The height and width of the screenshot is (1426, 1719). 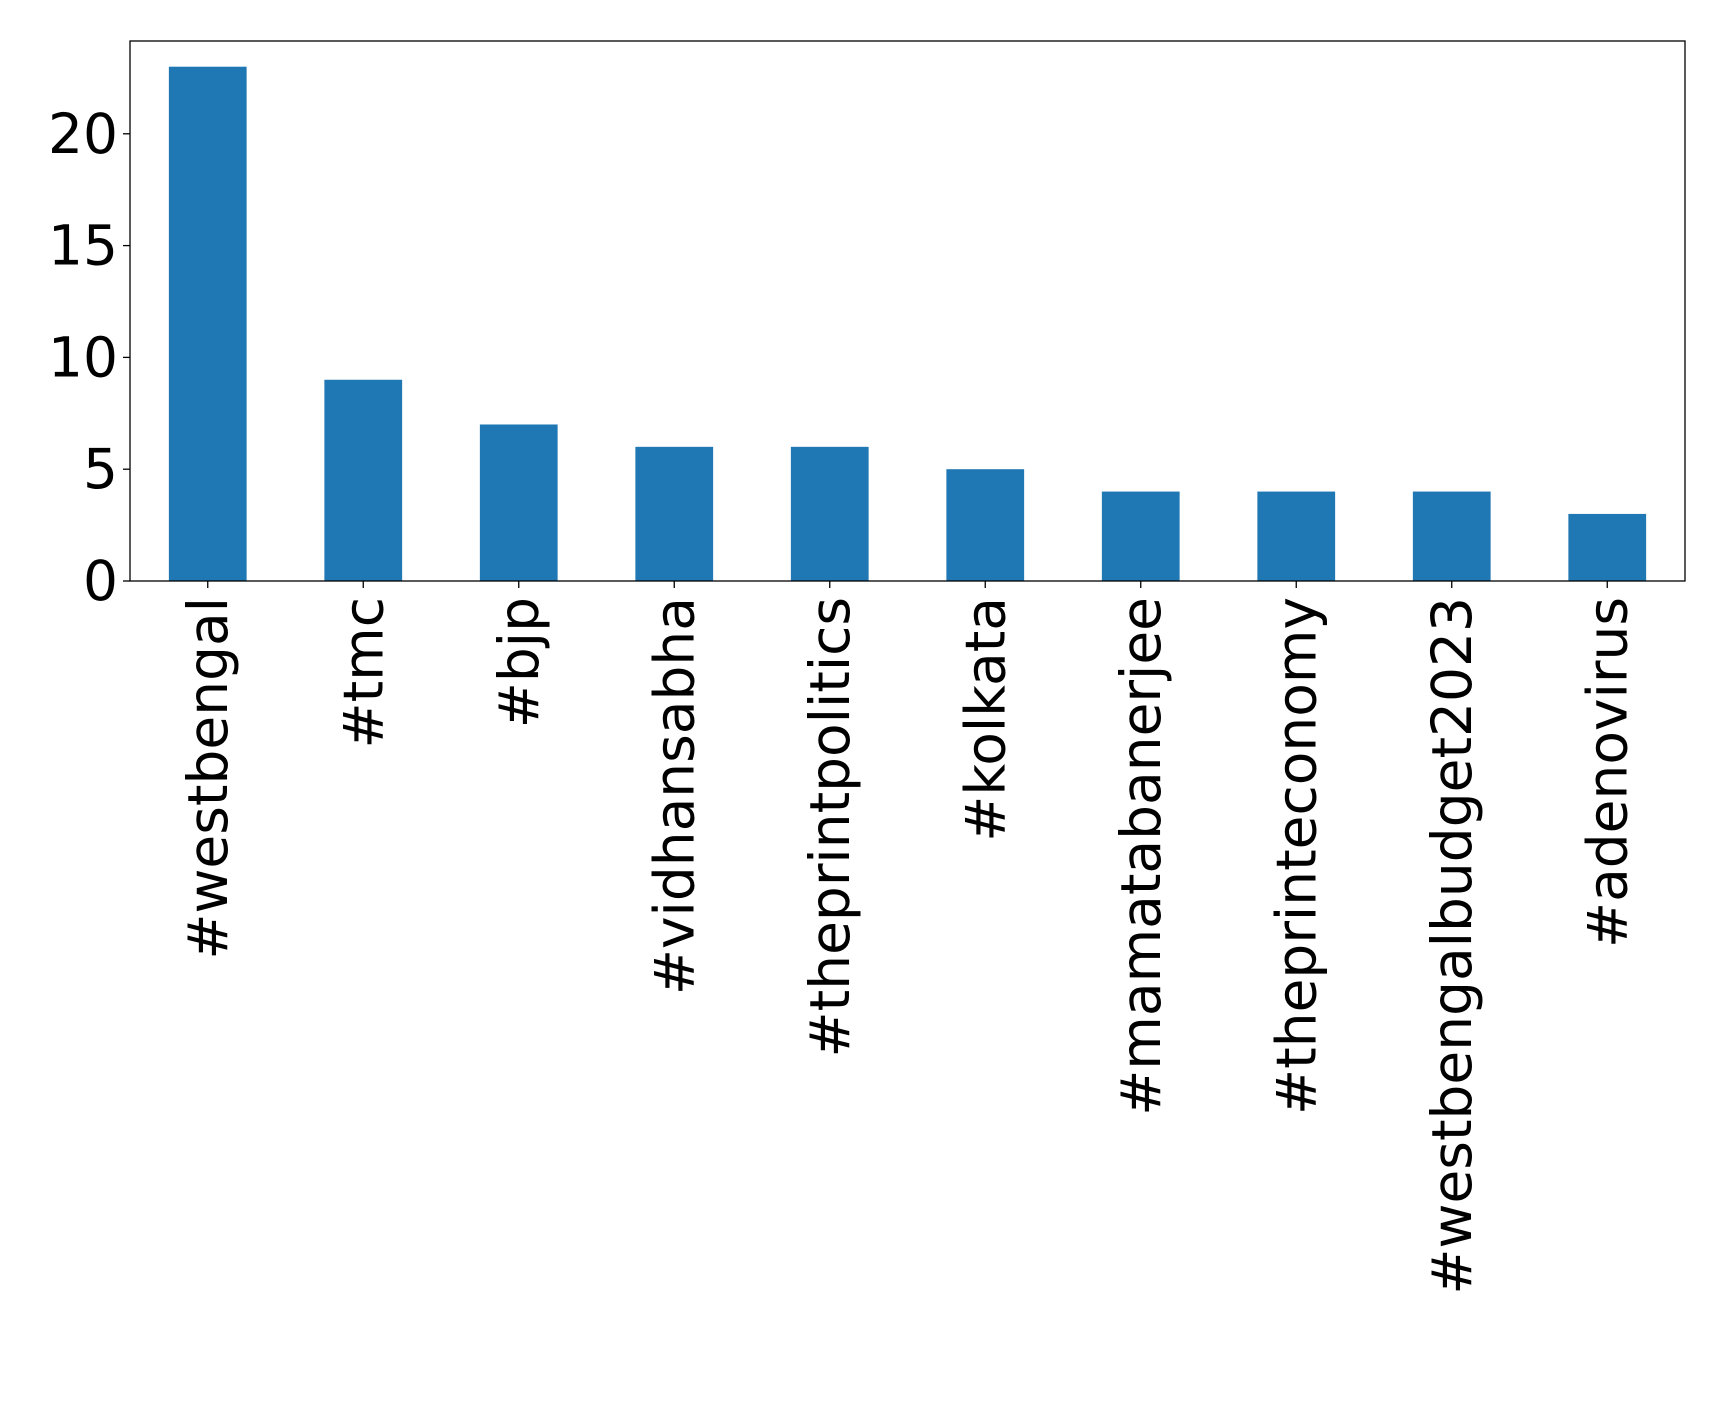 What do you see at coordinates (519, 662) in the screenshot?
I see `x-tick-label: #bjp` at bounding box center [519, 662].